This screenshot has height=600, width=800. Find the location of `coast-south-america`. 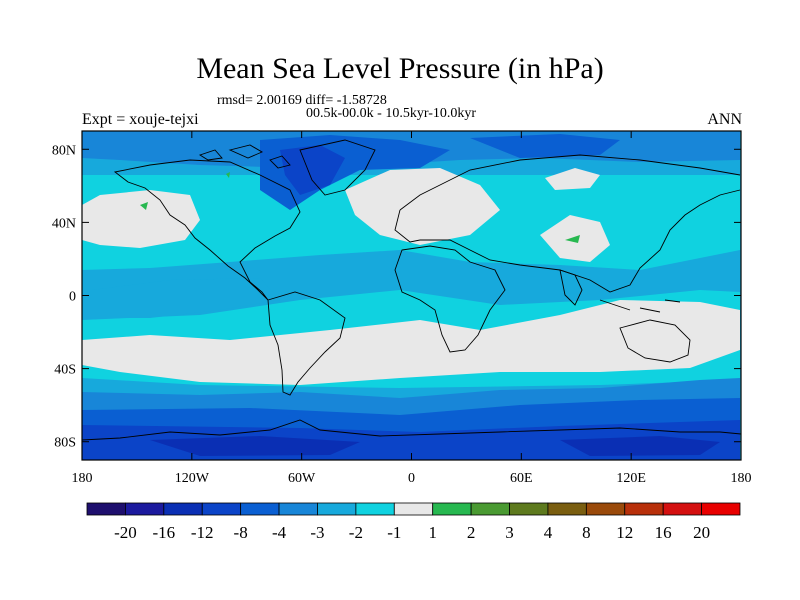

coast-south-america is located at coordinates (306, 343).